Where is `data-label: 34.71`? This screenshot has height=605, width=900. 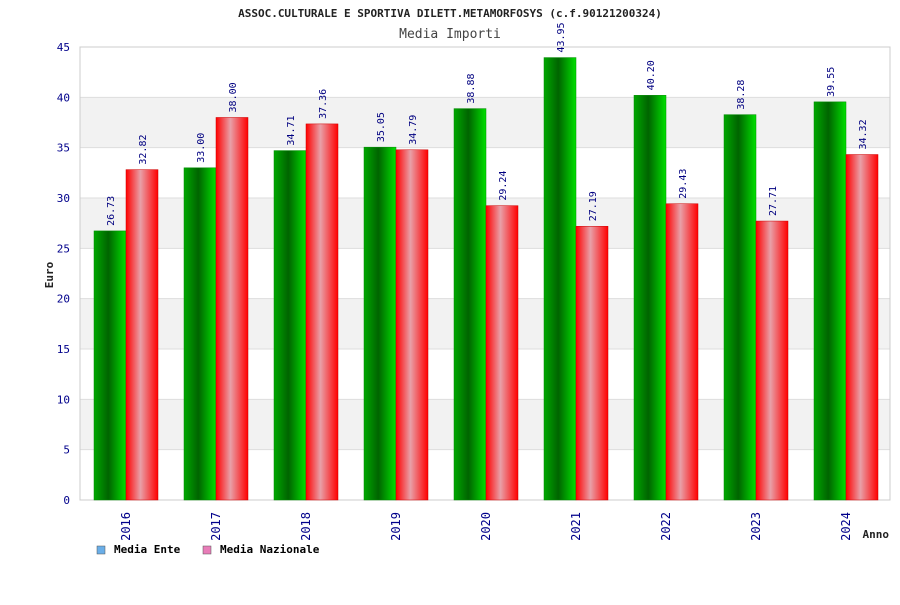 data-label: 34.71 is located at coordinates (291, 130).